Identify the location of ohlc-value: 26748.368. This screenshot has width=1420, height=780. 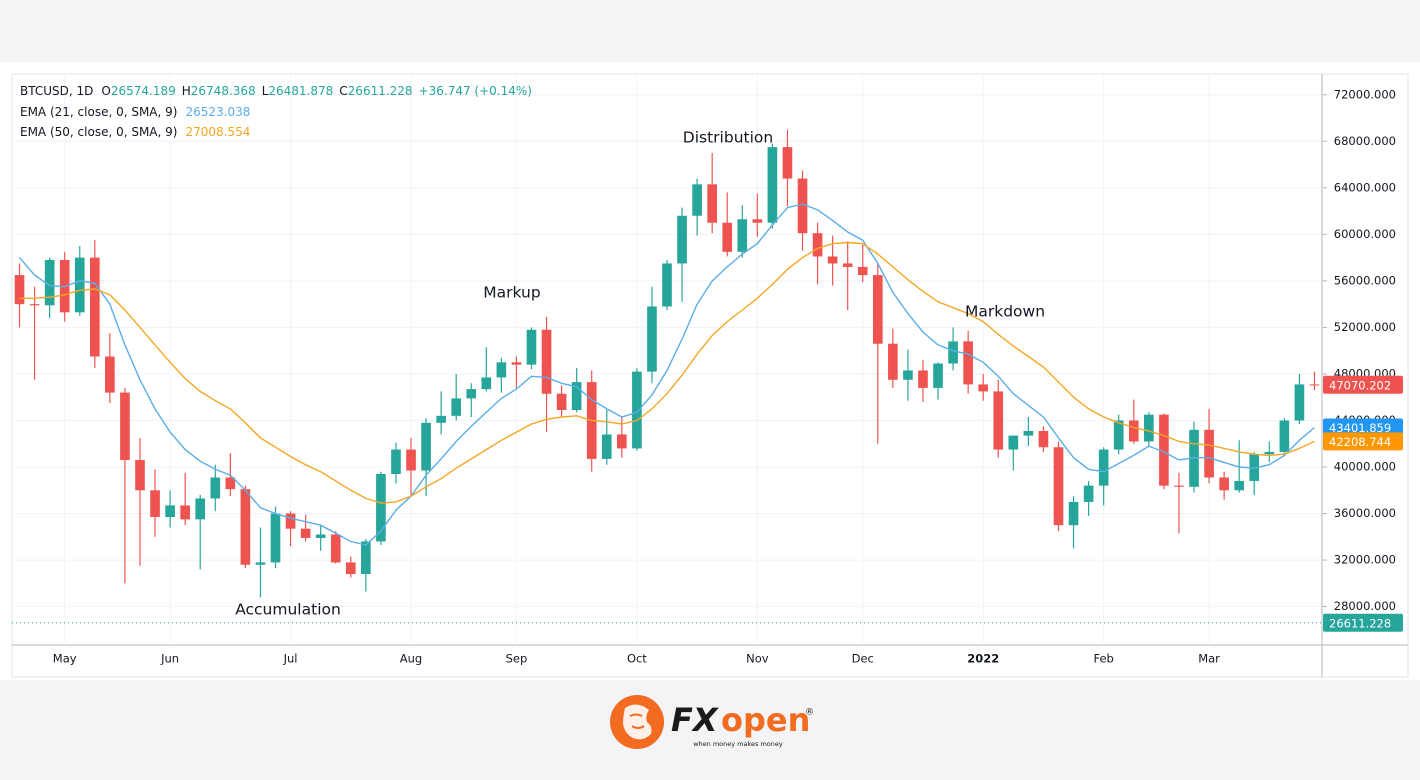
(223, 91).